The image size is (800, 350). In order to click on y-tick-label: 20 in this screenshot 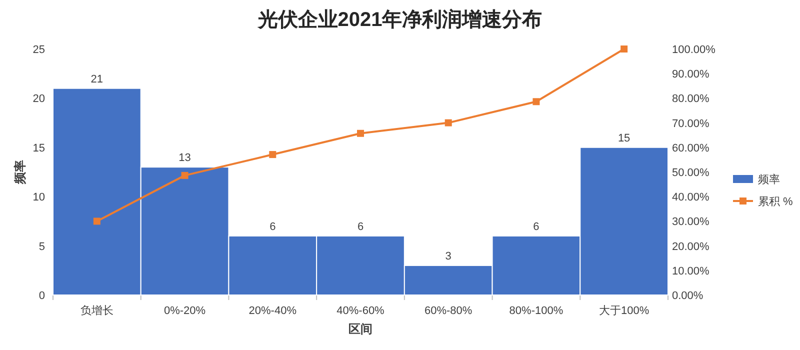, I will do `click(38, 99)`.